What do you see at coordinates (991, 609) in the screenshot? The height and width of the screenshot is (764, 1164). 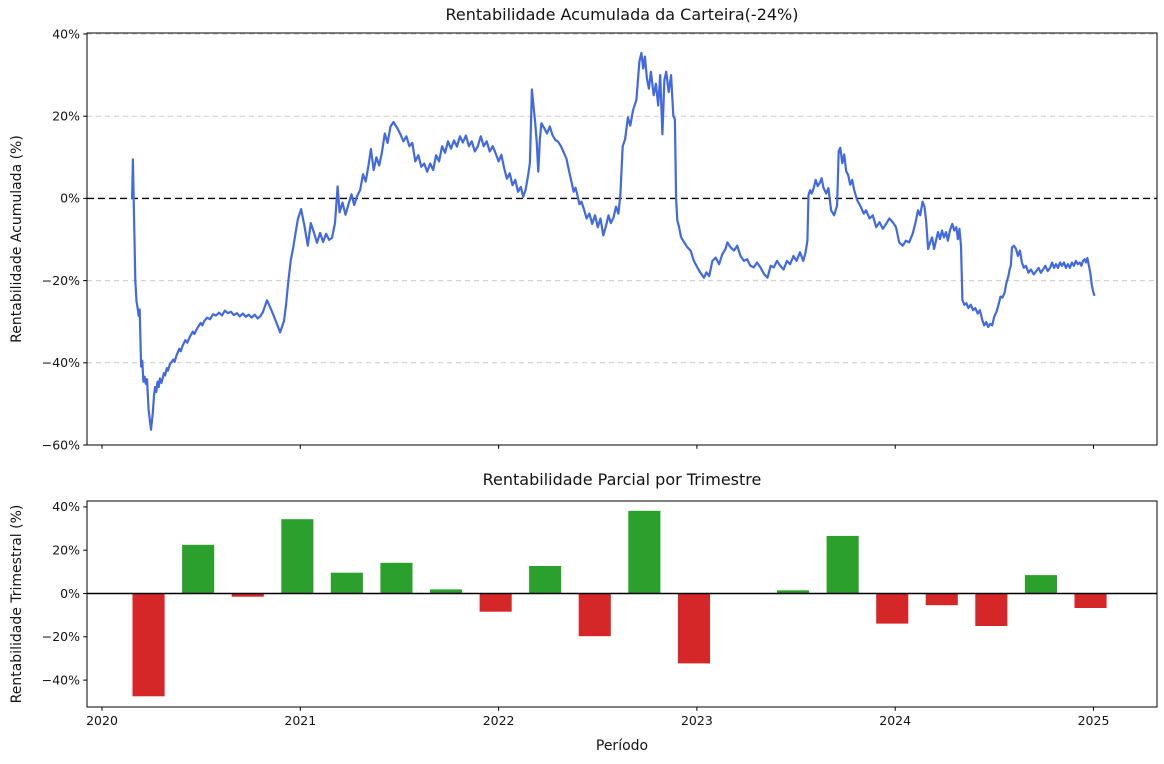 I see `bar-2024-Q2` at bounding box center [991, 609].